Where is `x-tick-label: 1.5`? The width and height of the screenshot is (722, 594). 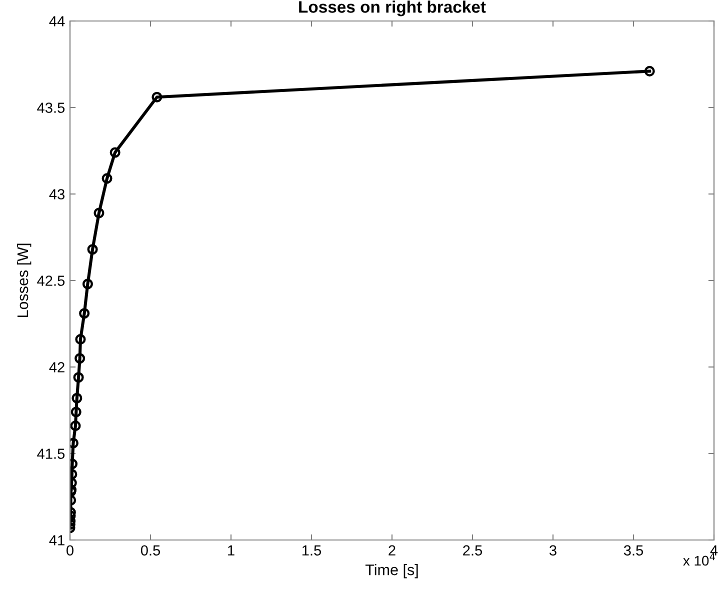
x-tick-label: 1.5 is located at coordinates (312, 550).